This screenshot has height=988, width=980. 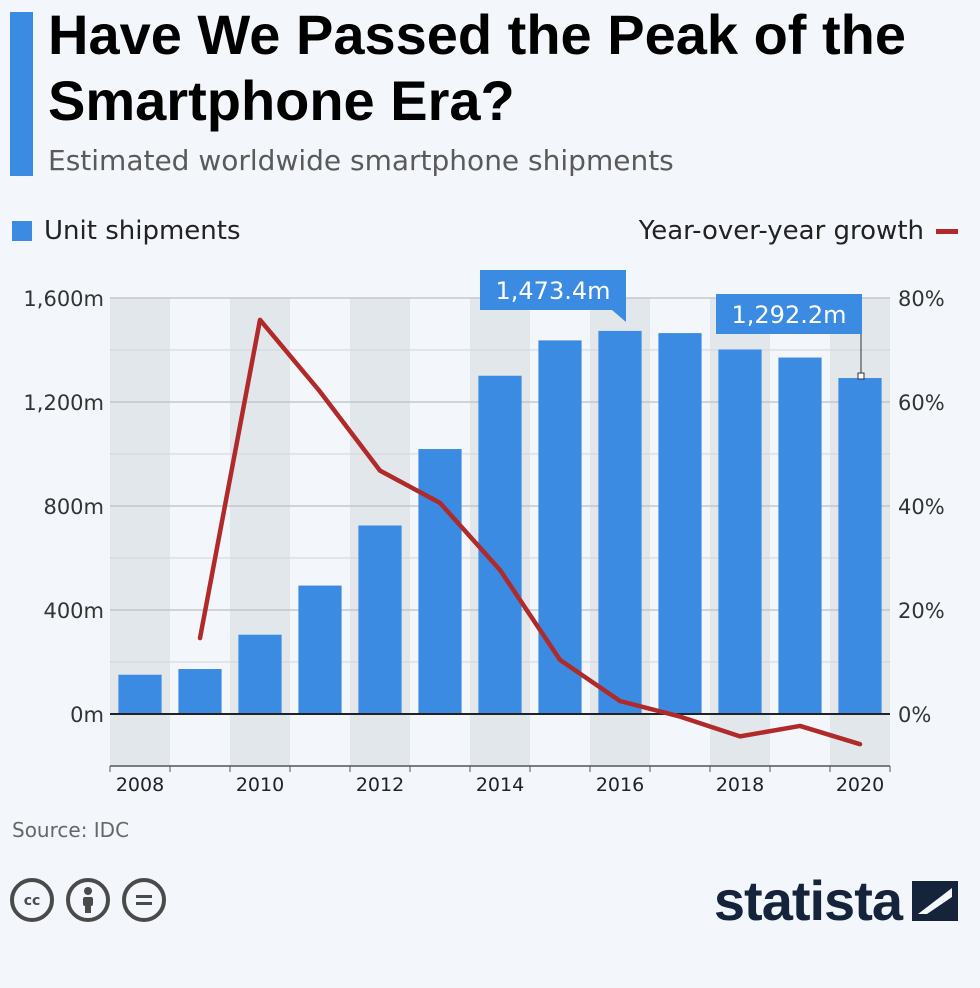 I want to click on attribution-icon, so click(x=88, y=900).